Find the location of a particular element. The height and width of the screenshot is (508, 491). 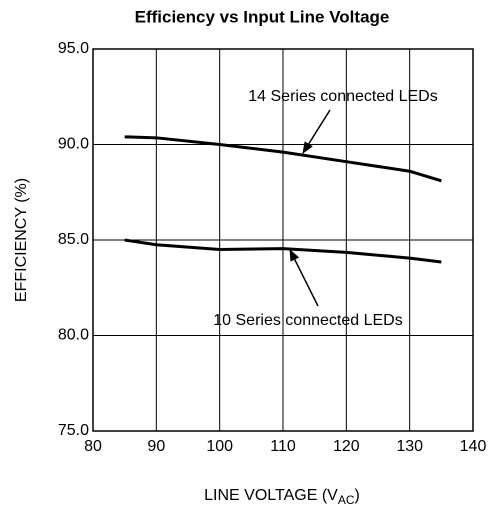

x-tick-label: 100 is located at coordinates (219, 446).